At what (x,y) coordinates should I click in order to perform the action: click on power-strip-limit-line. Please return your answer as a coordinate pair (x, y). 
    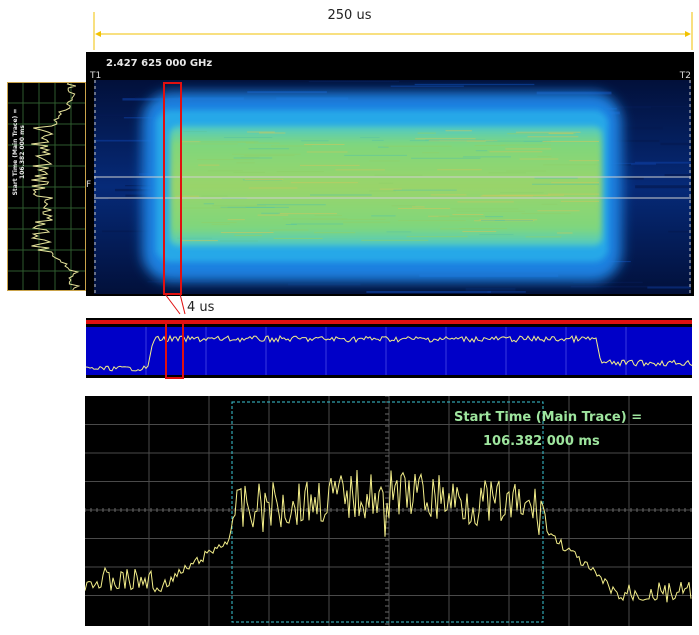
    Looking at the image, I should click on (389, 322).